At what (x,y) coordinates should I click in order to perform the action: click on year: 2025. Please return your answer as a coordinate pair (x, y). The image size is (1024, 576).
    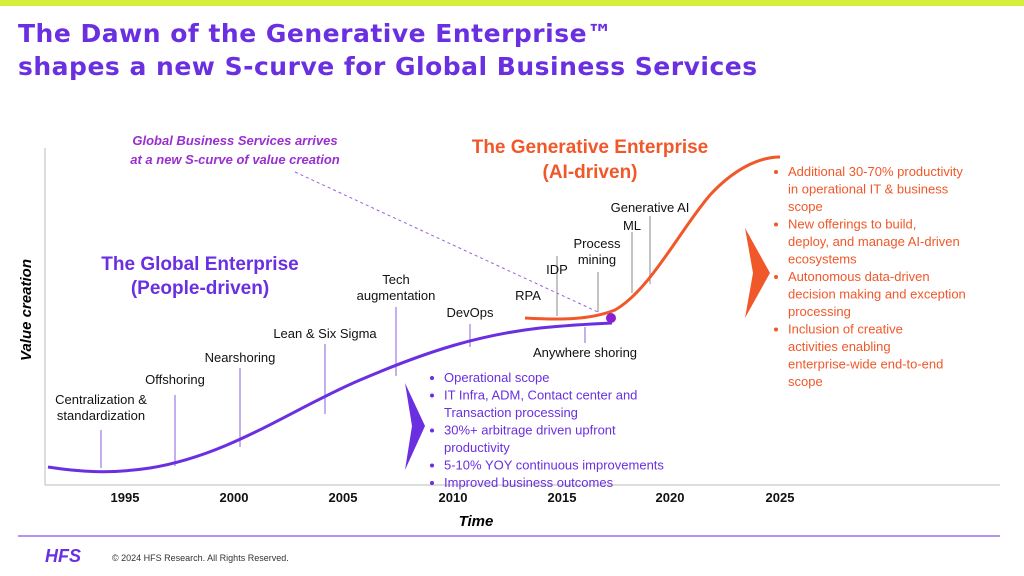
    Looking at the image, I should click on (780, 497).